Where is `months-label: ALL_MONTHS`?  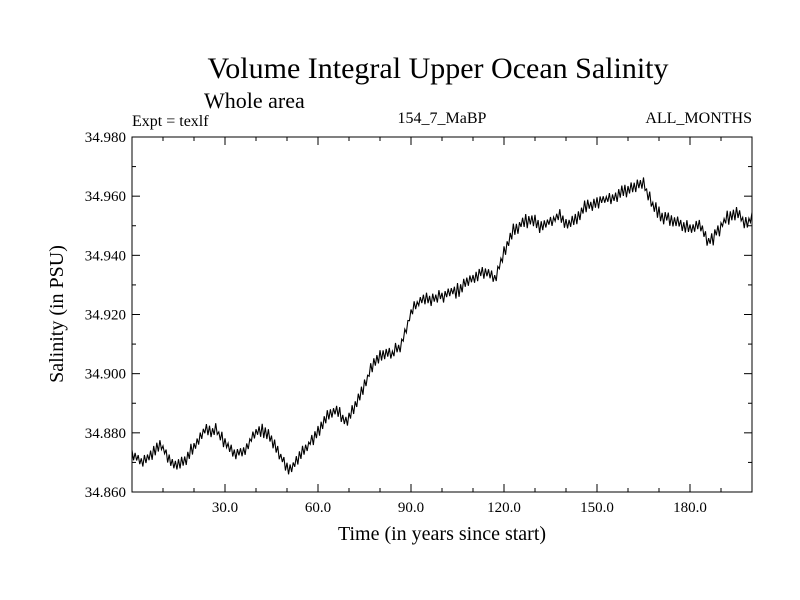 months-label: ALL_MONTHS is located at coordinates (698, 118).